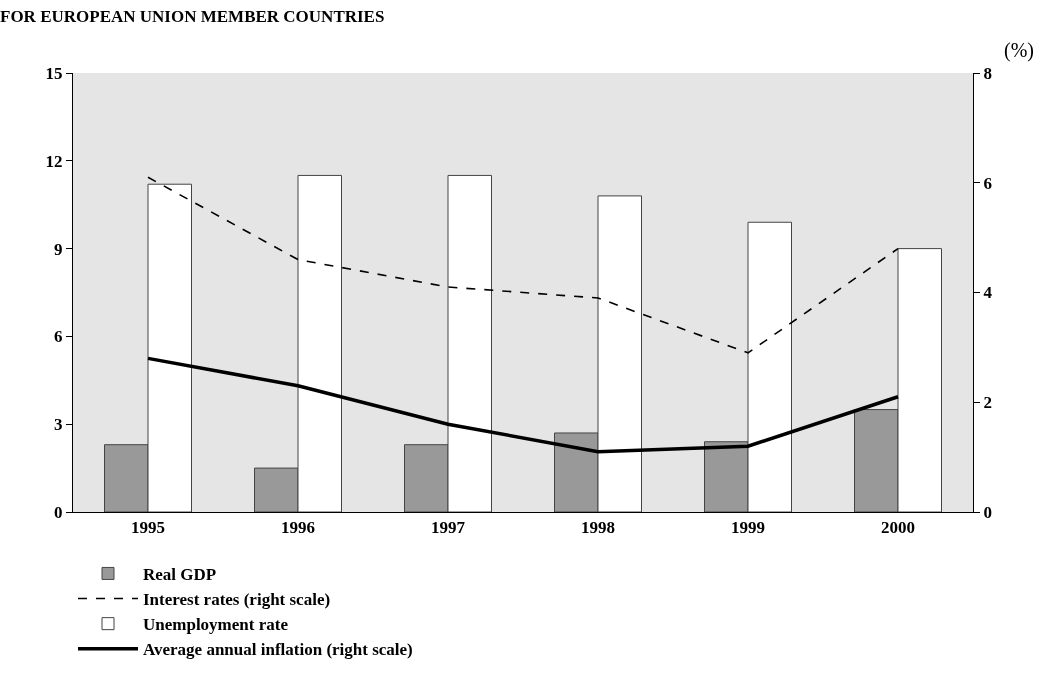 The height and width of the screenshot is (679, 1040). Describe the element at coordinates (278, 650) in the screenshot. I see `legend-label: Average annual inflation (right scale)` at that location.